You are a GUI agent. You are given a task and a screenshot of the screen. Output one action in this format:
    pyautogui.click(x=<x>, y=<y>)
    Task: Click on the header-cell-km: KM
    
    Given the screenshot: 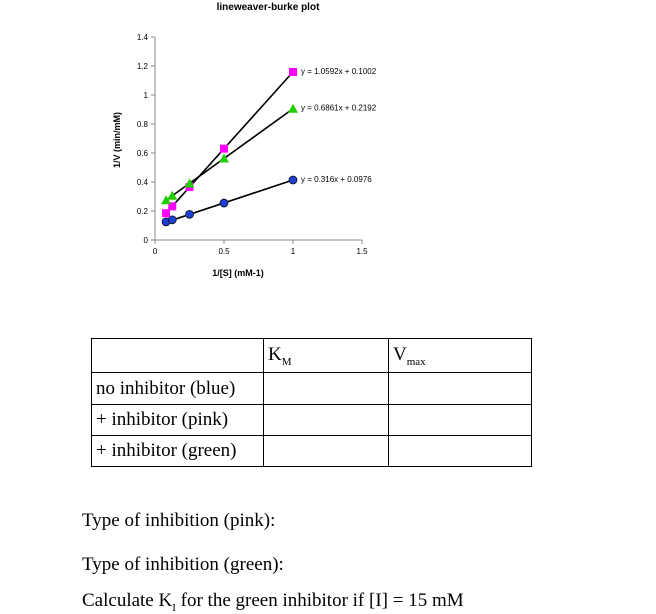 What is the action you would take?
    pyautogui.click(x=326, y=355)
    